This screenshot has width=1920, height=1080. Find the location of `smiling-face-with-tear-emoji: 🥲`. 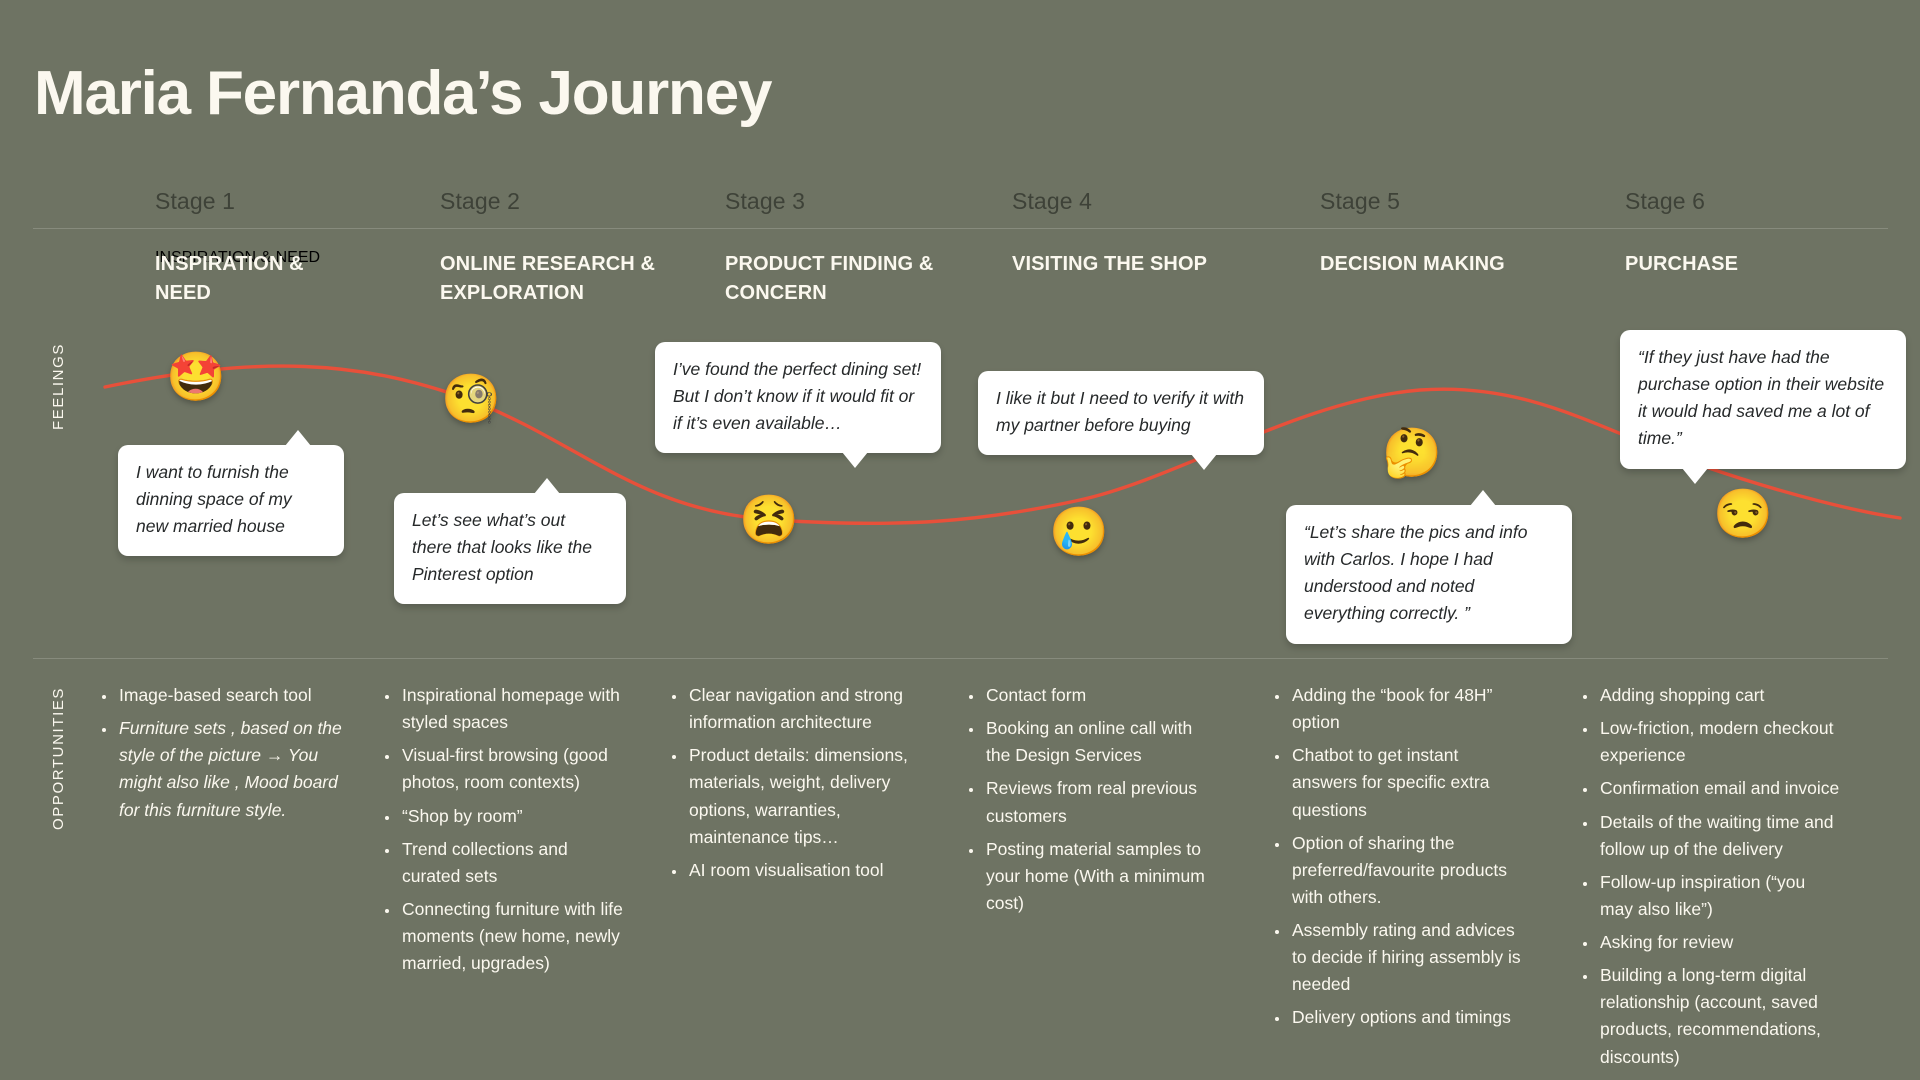

smiling-face-with-tear-emoji: 🥲 is located at coordinates (1079, 532).